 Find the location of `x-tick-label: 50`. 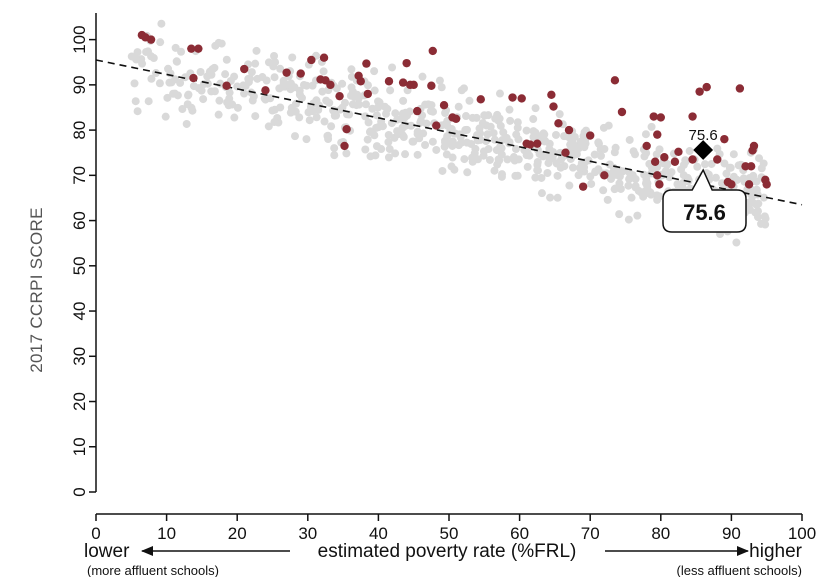

x-tick-label: 50 is located at coordinates (449, 533).